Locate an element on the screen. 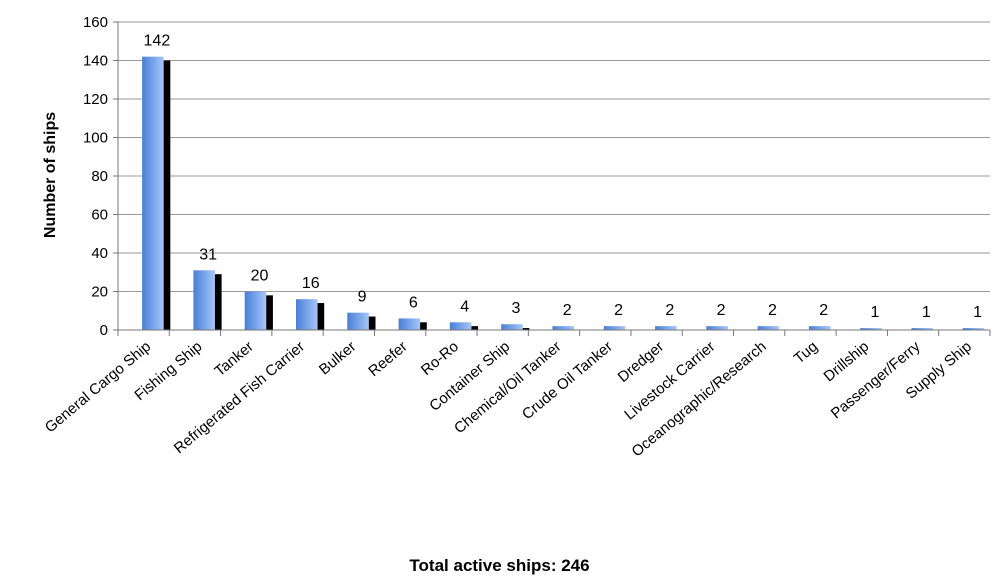 The image size is (999, 588). data-label-12: 2 is located at coordinates (772, 310).